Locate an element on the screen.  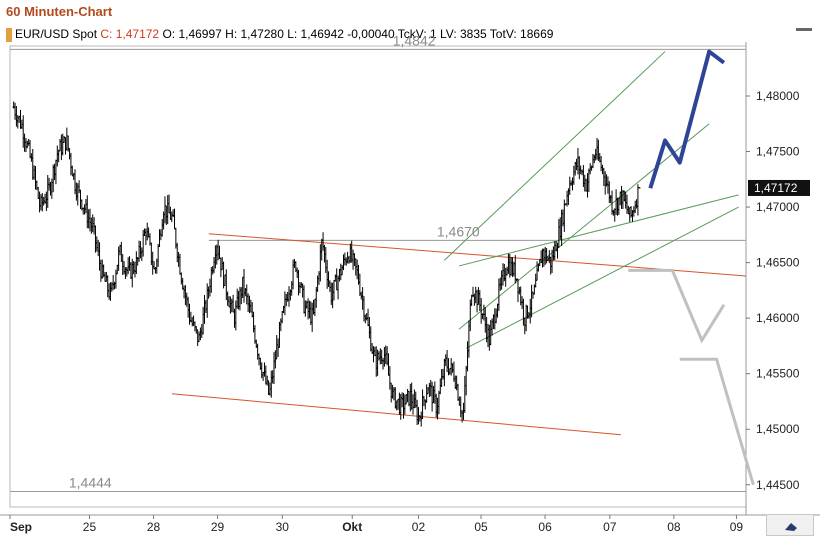
level-label: 1,4670 is located at coordinates (458, 231).